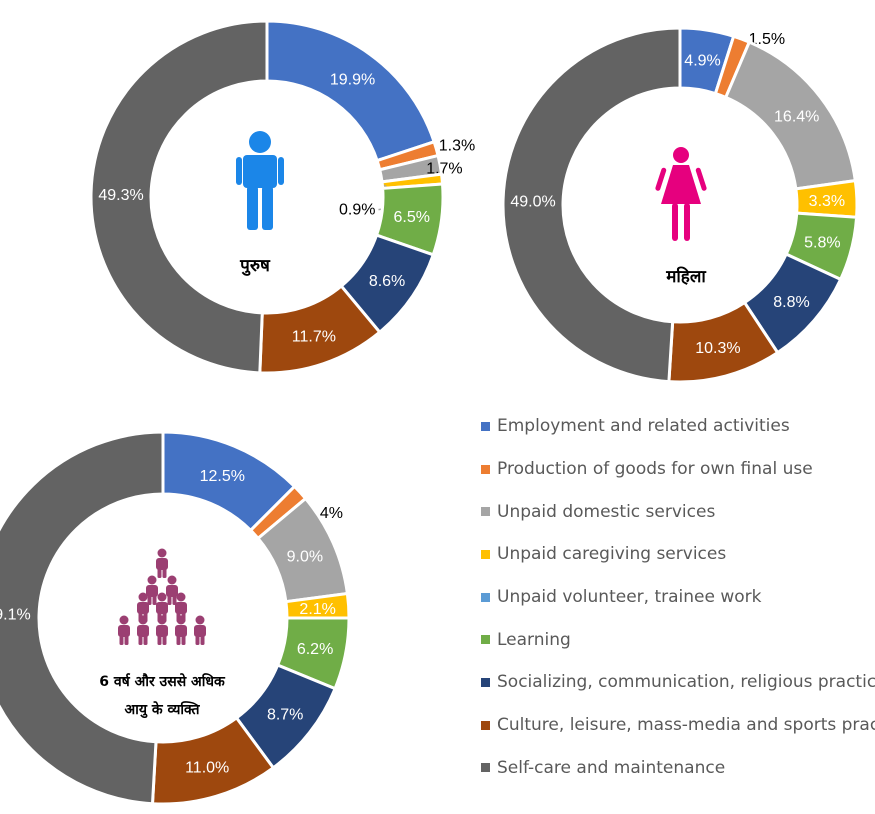 The height and width of the screenshot is (814, 875). I want to click on slice-label: 1.3%, so click(457, 146).